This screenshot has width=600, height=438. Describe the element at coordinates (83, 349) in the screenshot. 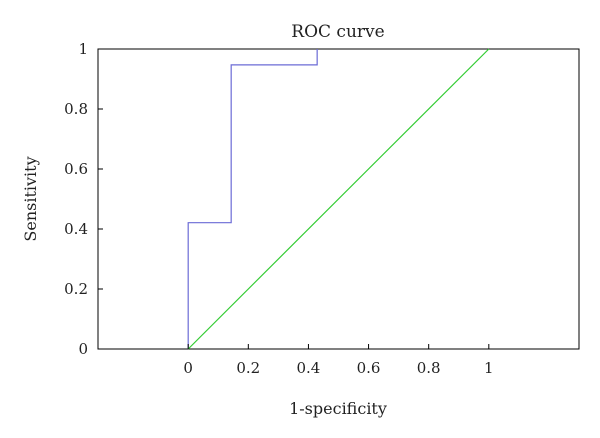

I see `y-tick-label: 0` at that location.